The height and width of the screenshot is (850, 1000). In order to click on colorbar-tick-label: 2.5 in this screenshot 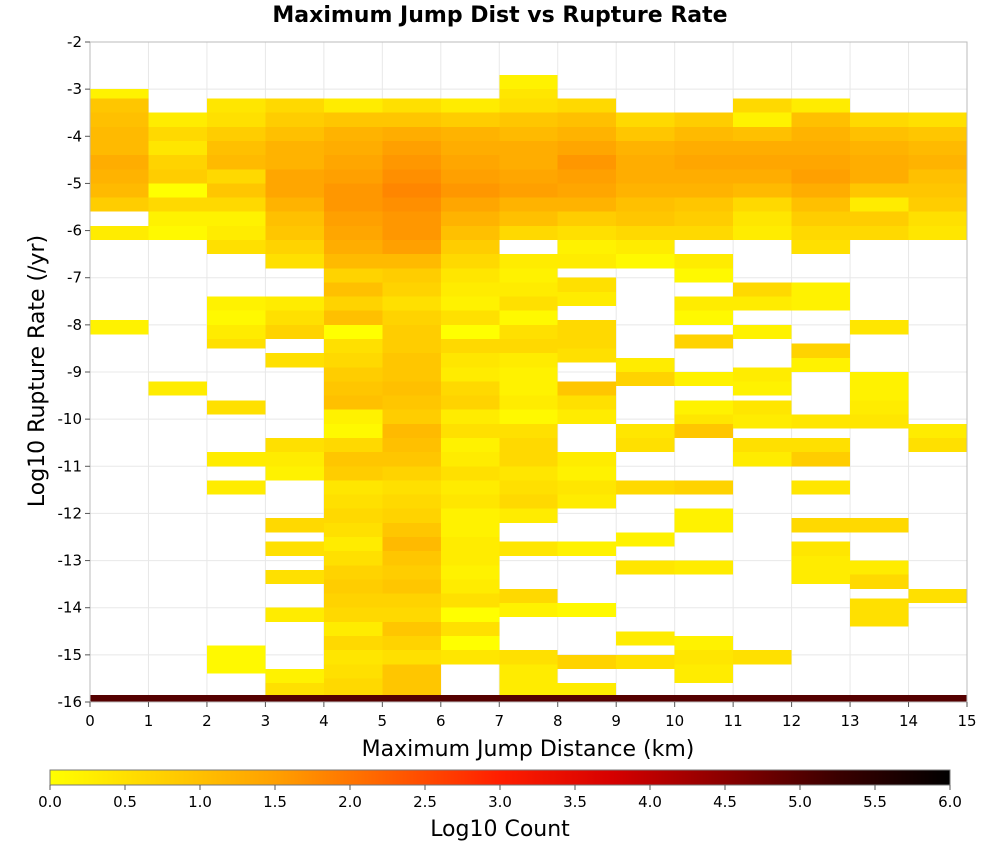, I will do `click(425, 802)`.